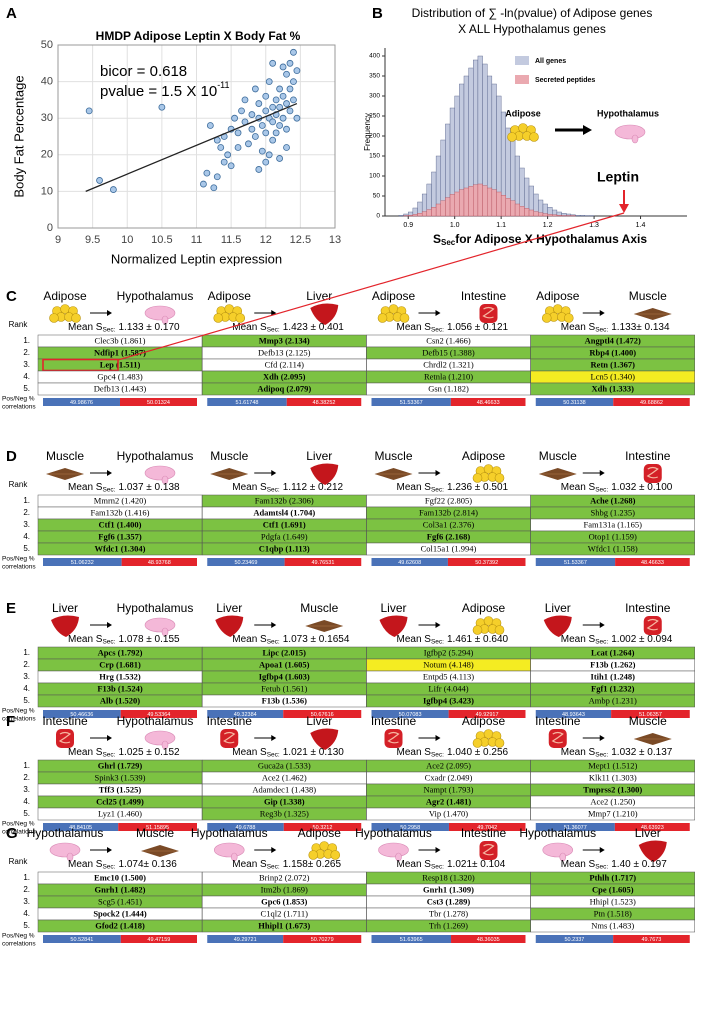 This screenshot has height=1016, width=704. Describe the element at coordinates (120, 536) in the screenshot. I see `gene-score: Fgf6 (1.357)` at that location.